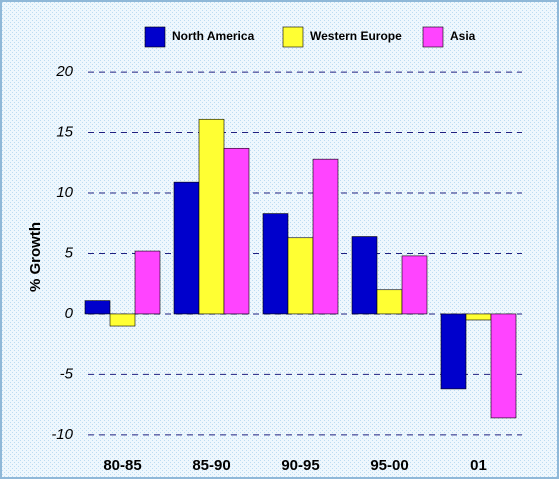 The height and width of the screenshot is (485, 560). I want to click on legend-label: Asia, so click(463, 36).